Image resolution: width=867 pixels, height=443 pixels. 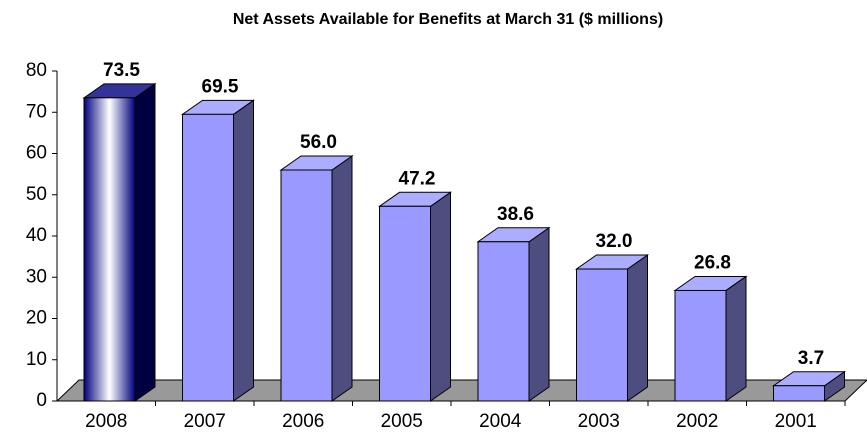 I want to click on y-tick-label: 70, so click(x=36, y=111).